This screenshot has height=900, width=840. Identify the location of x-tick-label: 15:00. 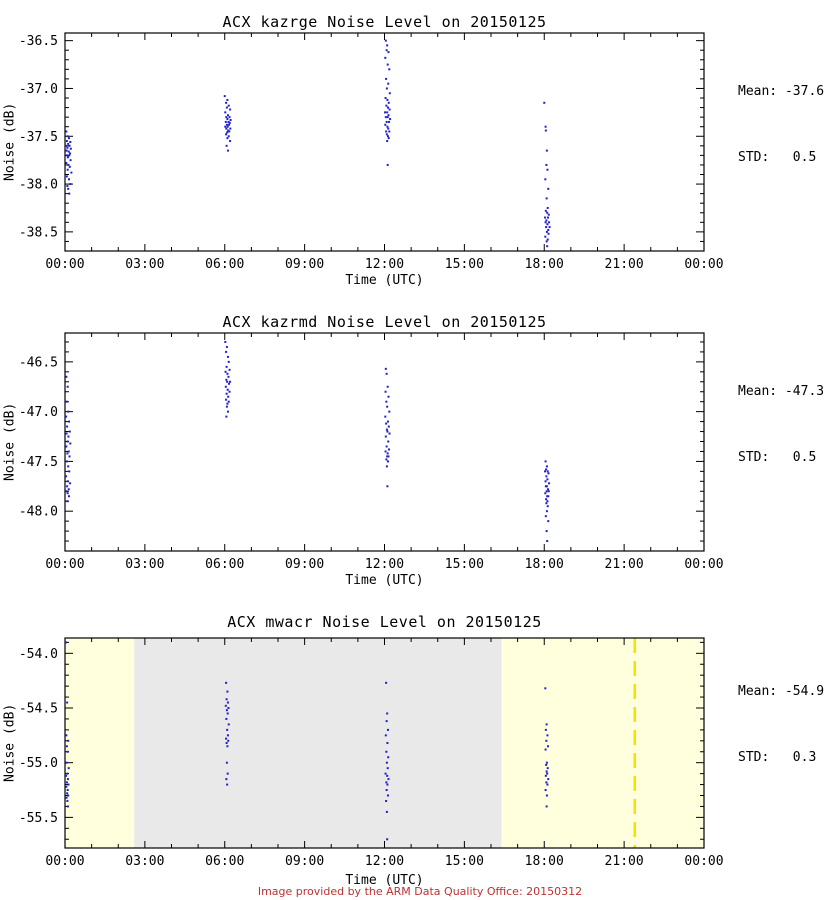
(464, 564).